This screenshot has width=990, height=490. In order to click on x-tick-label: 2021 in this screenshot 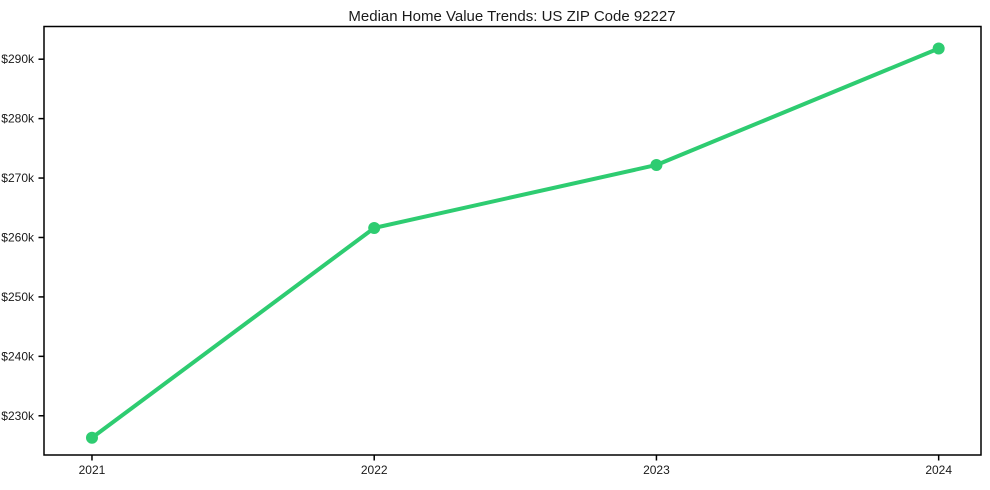, I will do `click(92, 470)`.